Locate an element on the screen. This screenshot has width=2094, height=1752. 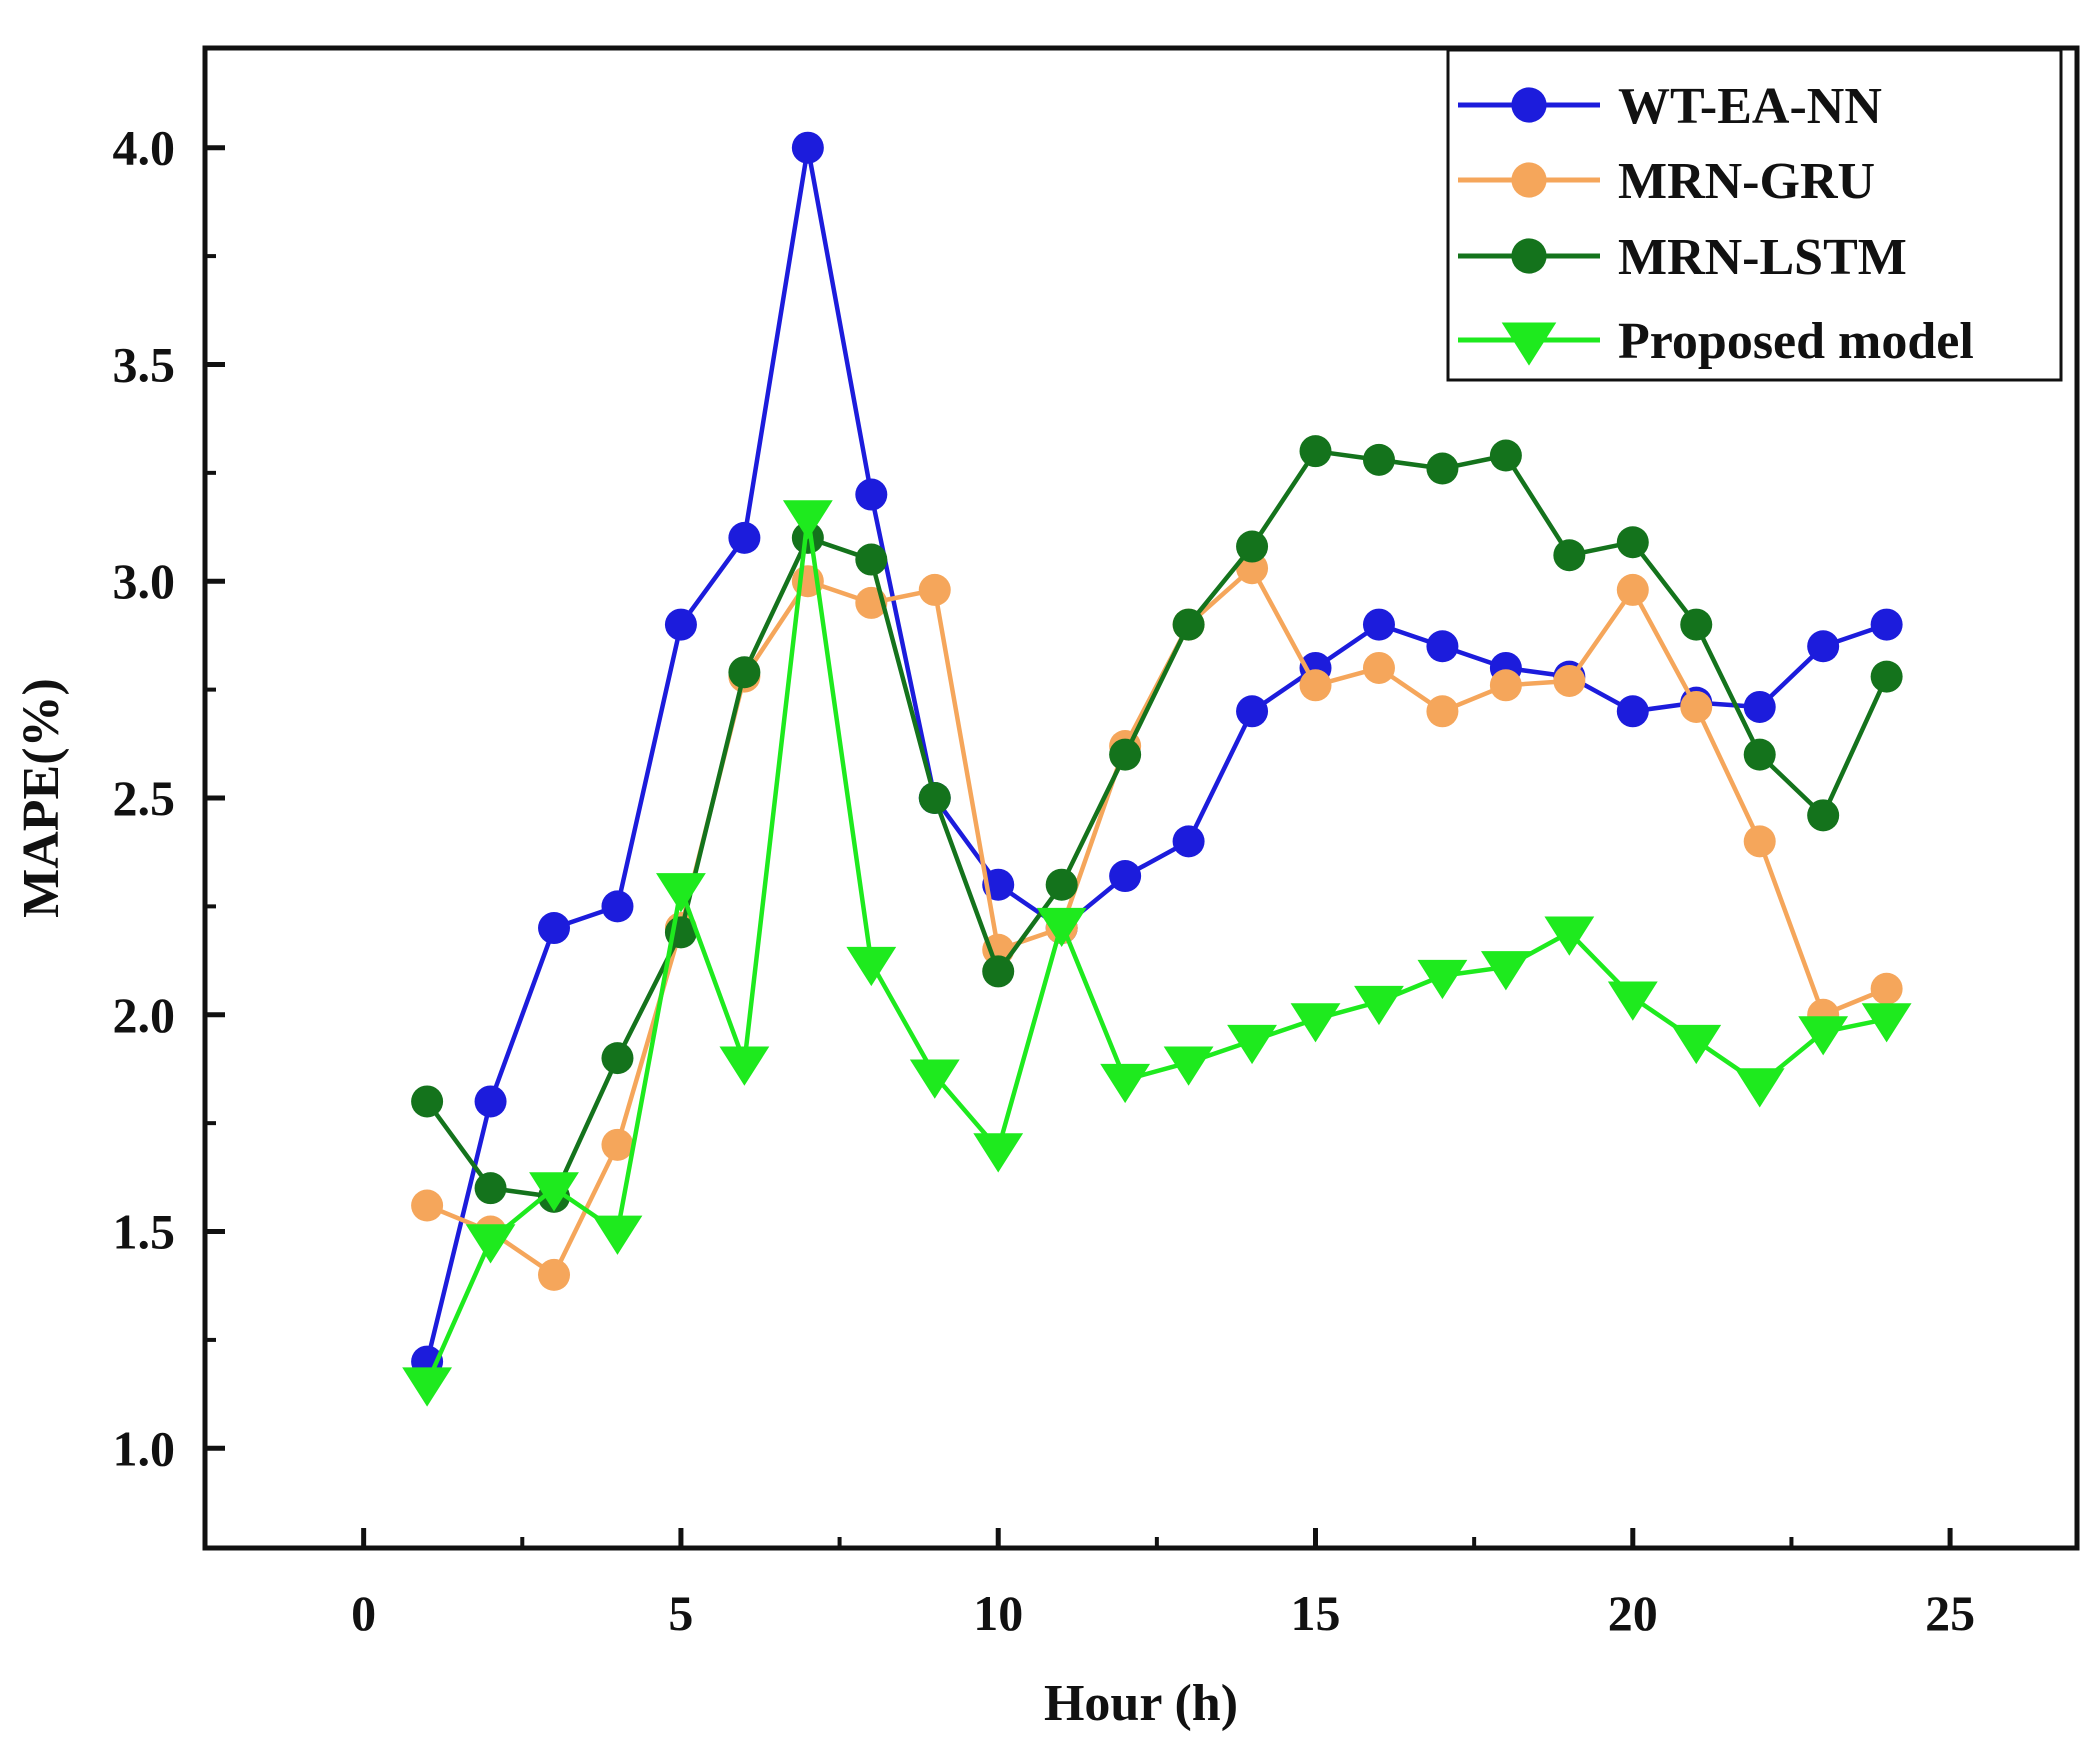
legend-marker-proposed-model is located at coordinates (1529, 344).